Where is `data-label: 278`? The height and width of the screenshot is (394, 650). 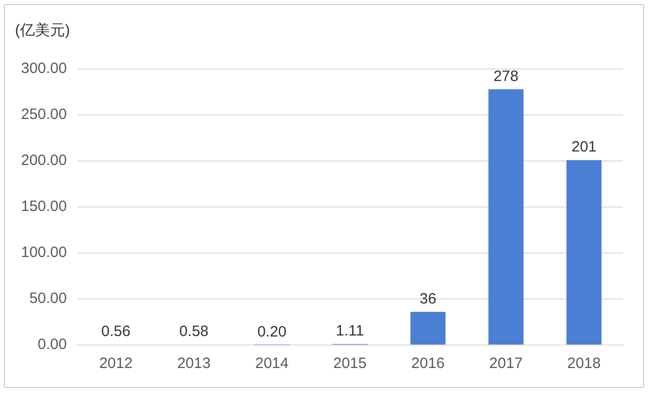
data-label: 278 is located at coordinates (505, 76).